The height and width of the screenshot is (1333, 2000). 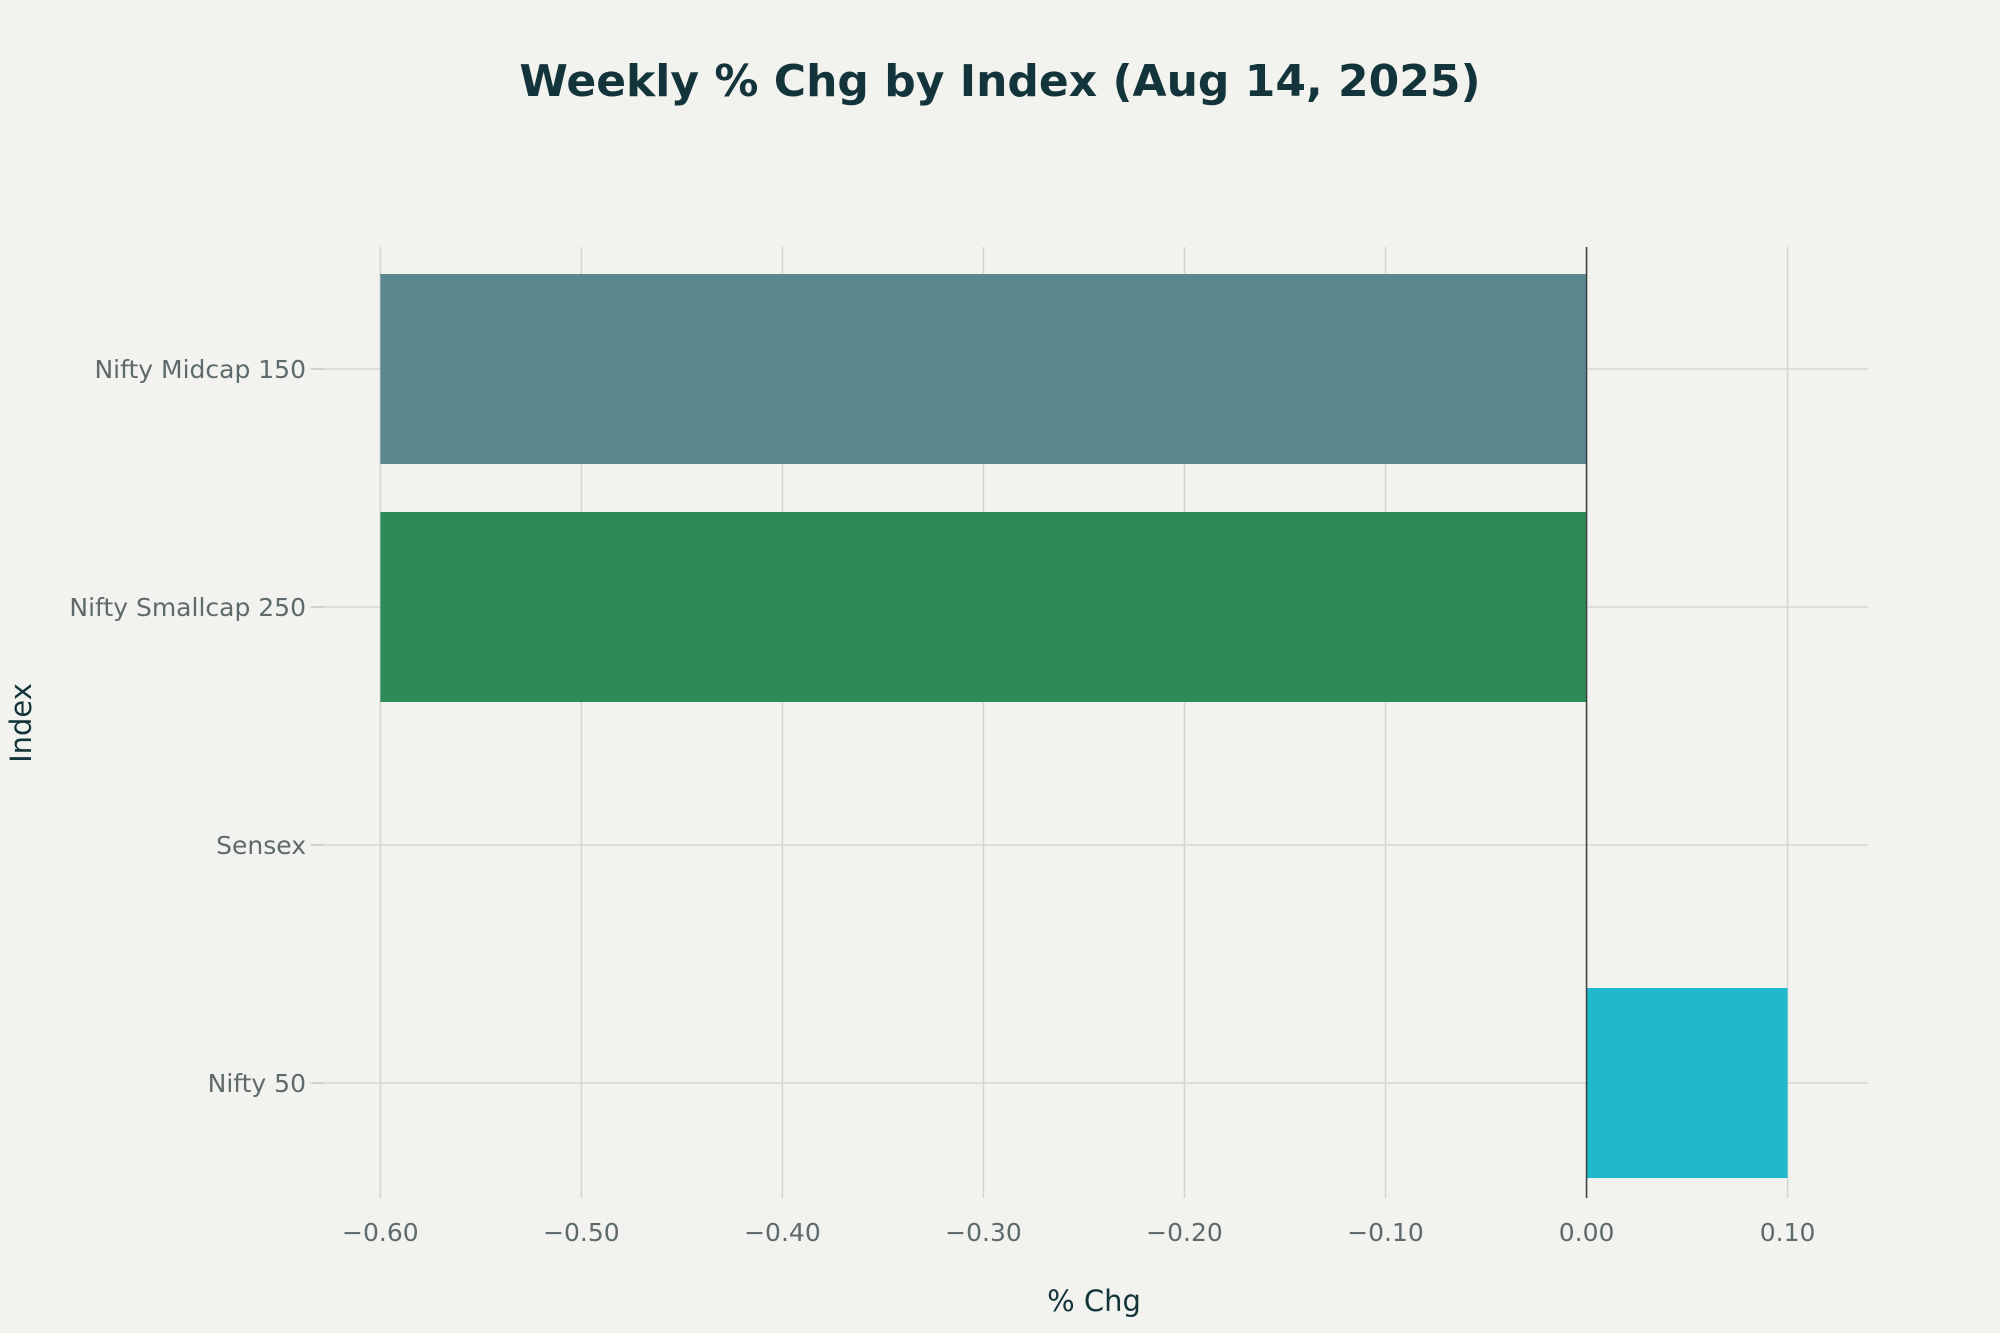 What do you see at coordinates (1587, 1232) in the screenshot?
I see `x-tick-label: 0.00` at bounding box center [1587, 1232].